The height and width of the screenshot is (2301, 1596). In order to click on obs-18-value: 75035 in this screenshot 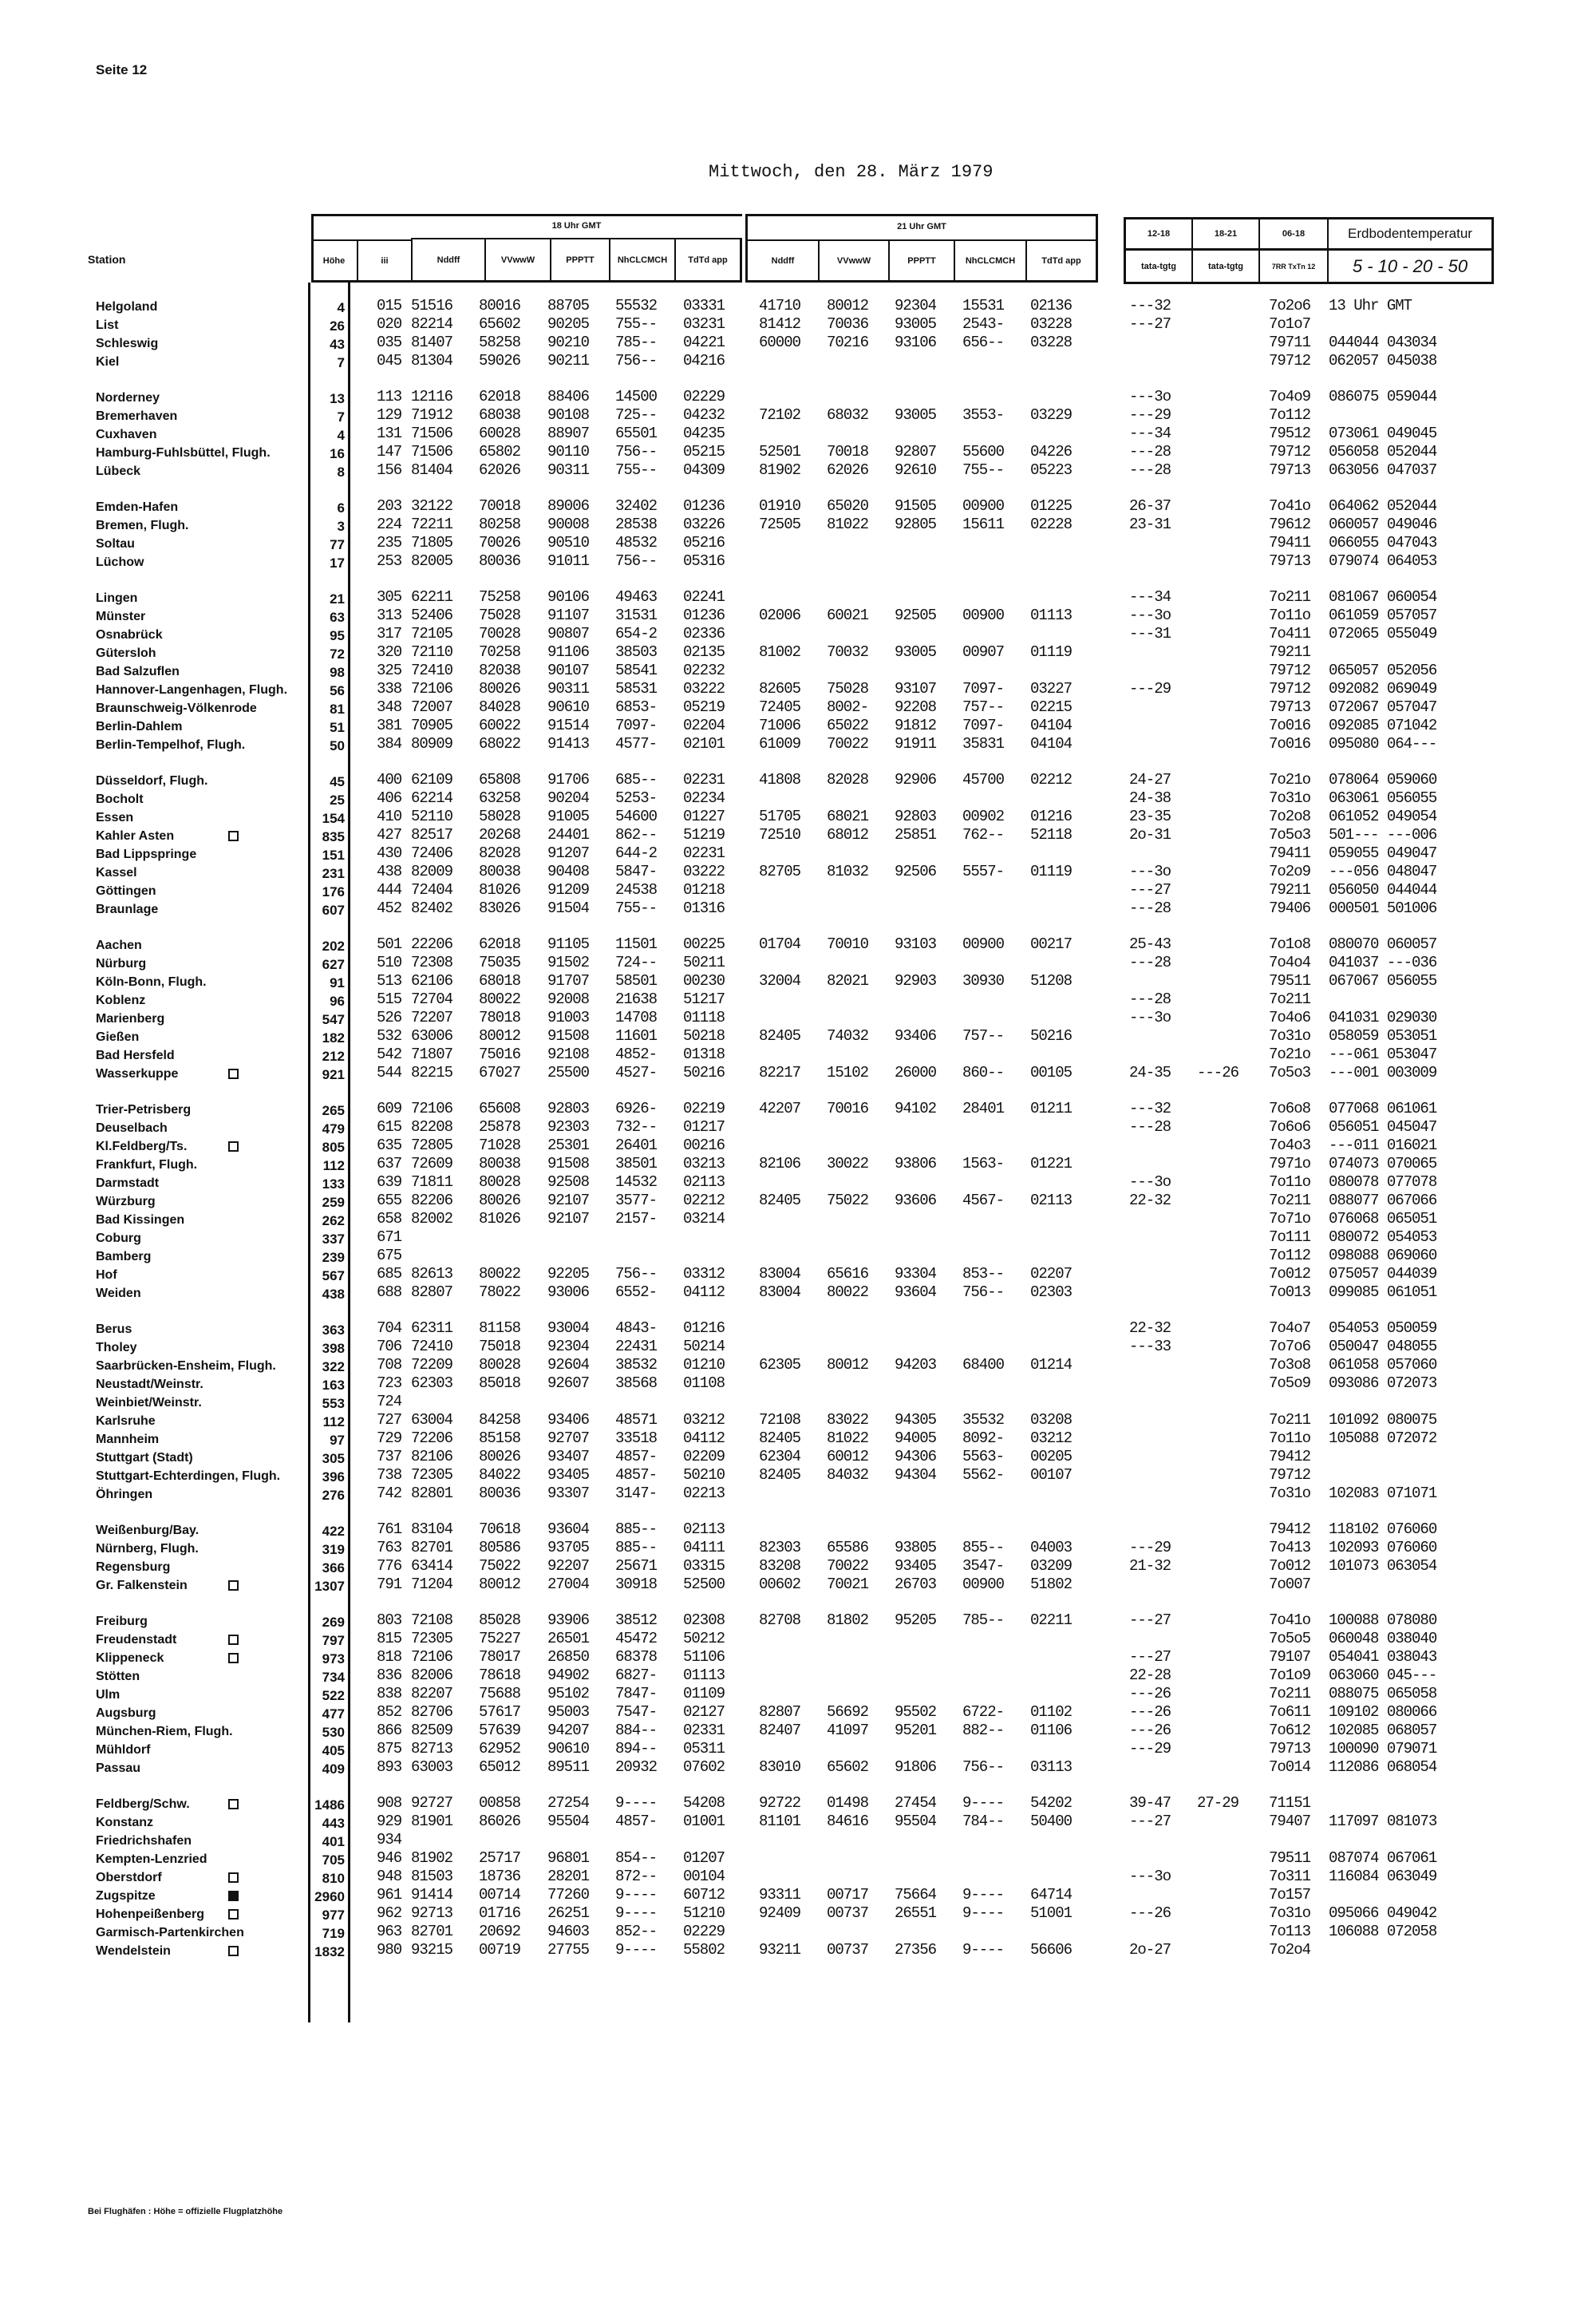, I will do `click(500, 962)`.